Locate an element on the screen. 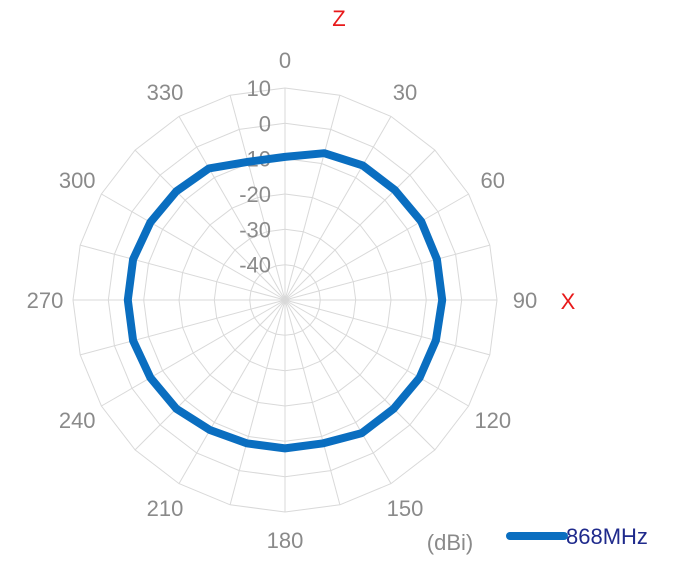  legend: 868MHz is located at coordinates (577, 536).